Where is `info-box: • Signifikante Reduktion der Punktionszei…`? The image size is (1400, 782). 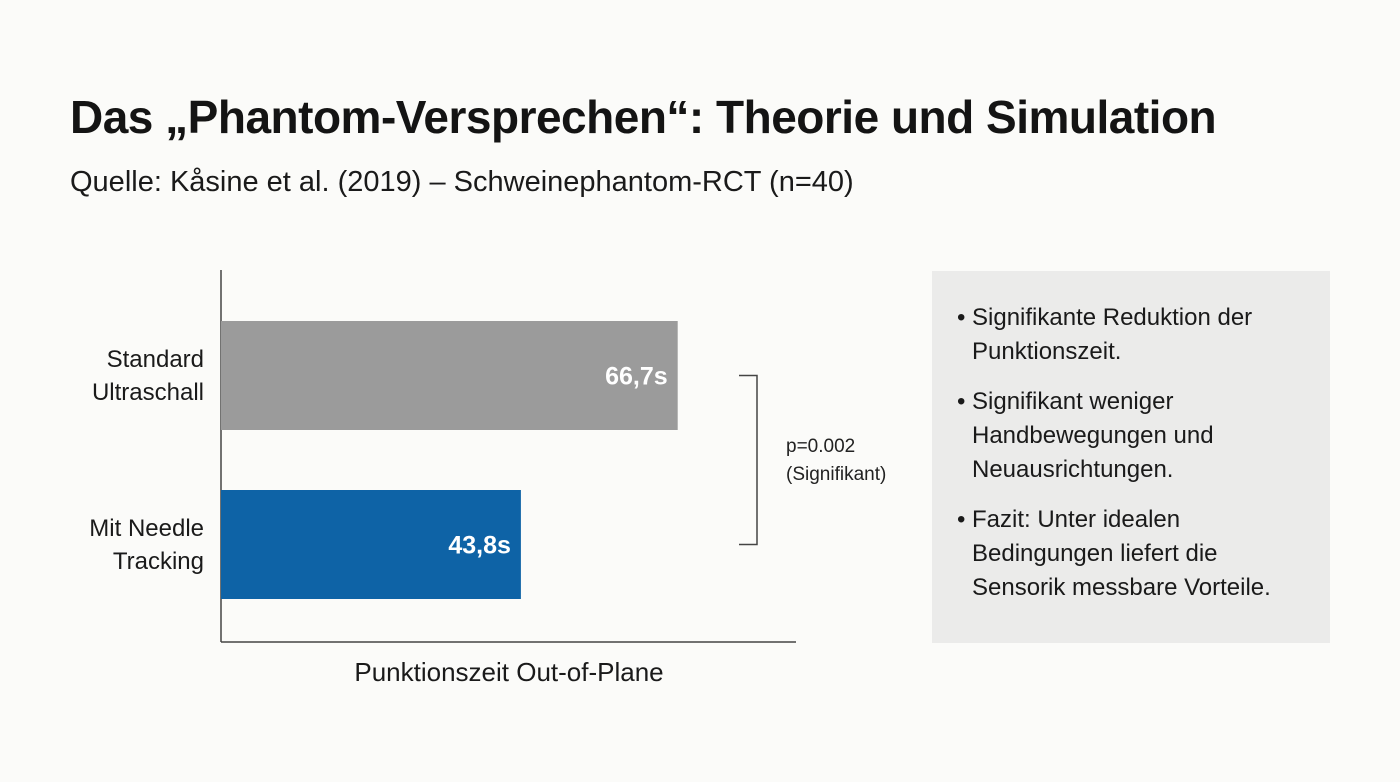
info-box: • Signifikante Reduktion der Punktionszei… is located at coordinates (1131, 457).